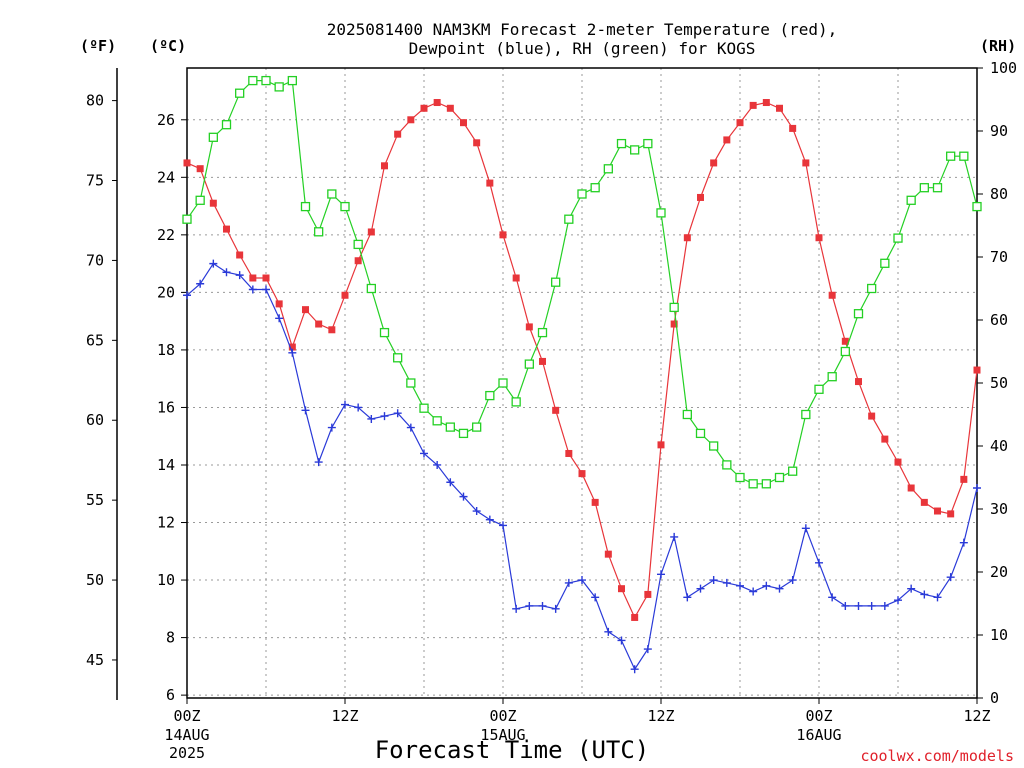  Describe the element at coordinates (187, 753) in the screenshot. I see `x-tick-year-label: 2025` at that location.